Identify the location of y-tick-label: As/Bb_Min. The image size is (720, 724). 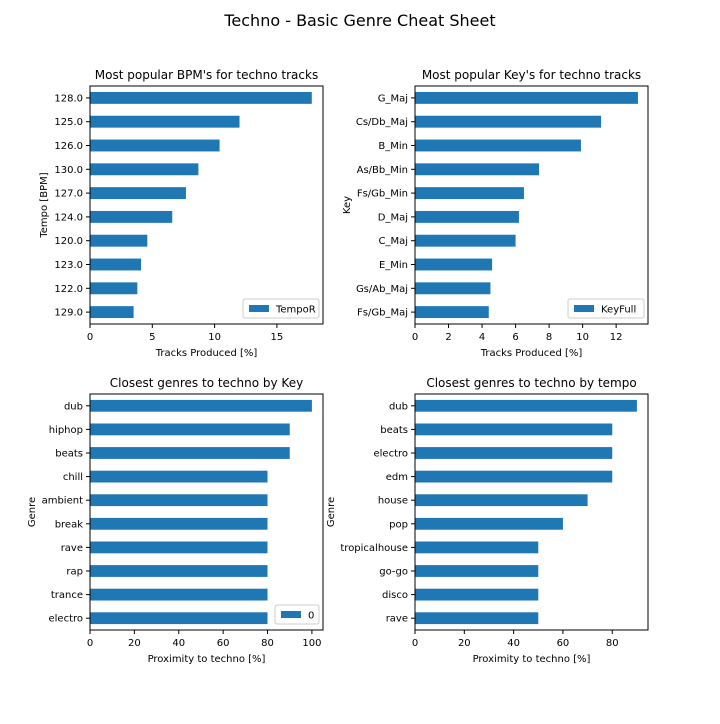
(382, 170).